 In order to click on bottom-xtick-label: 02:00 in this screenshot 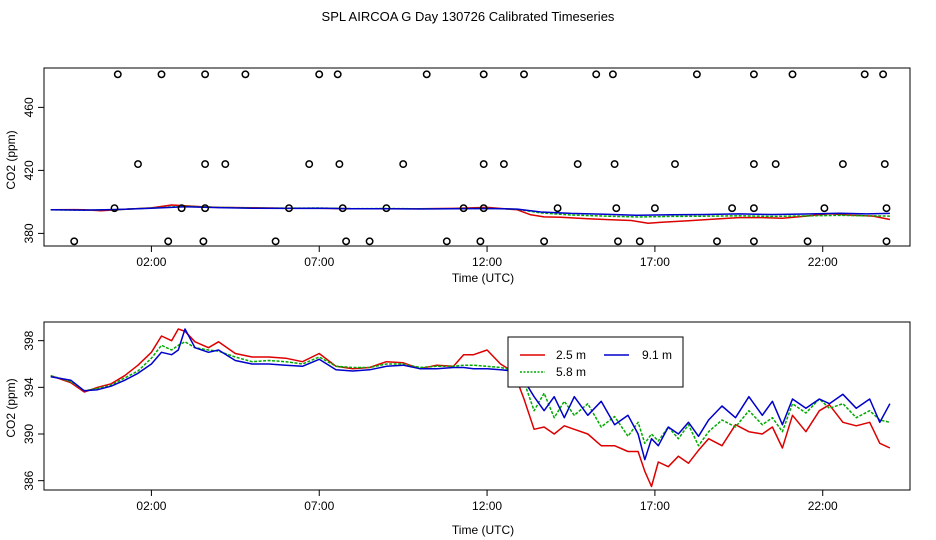, I will do `click(151, 506)`.